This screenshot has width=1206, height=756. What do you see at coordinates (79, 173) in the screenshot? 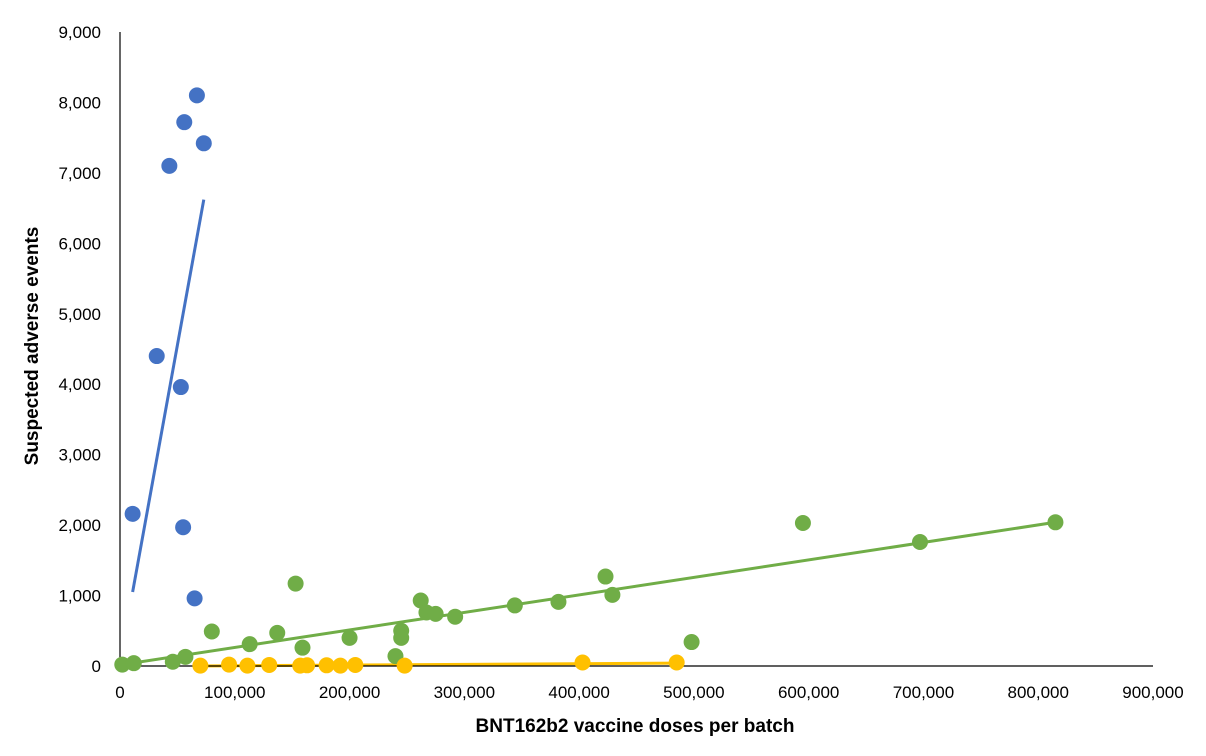
I see `y-tick-label: 7,000` at bounding box center [79, 173].